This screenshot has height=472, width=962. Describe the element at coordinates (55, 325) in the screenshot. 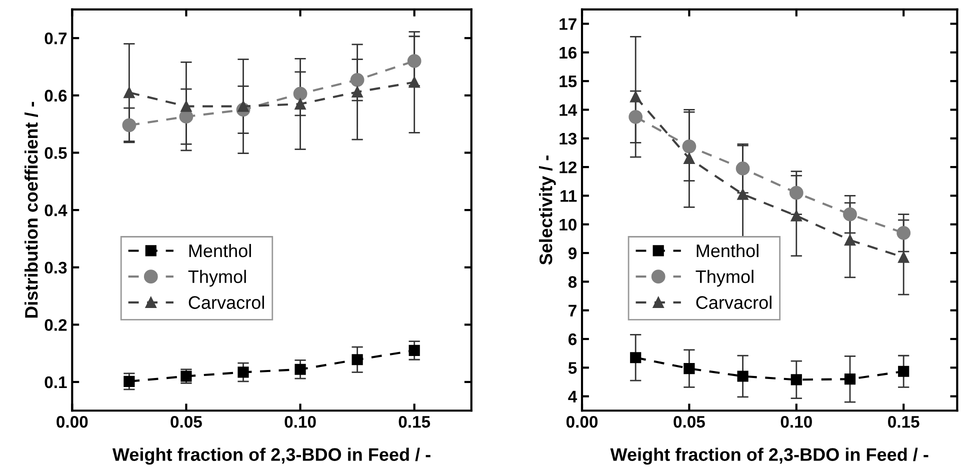

I see `y-tick-label: 0.2` at that location.